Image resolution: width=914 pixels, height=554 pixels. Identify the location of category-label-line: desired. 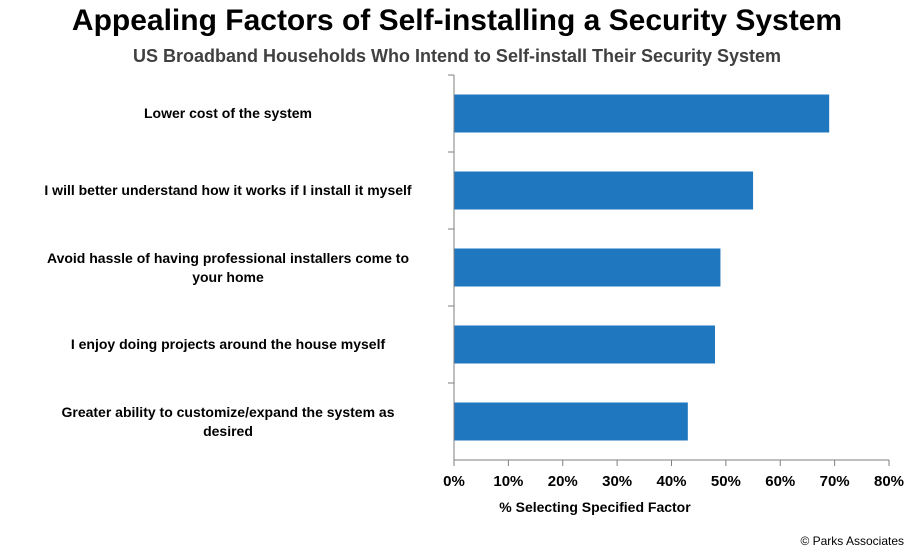
(228, 430).